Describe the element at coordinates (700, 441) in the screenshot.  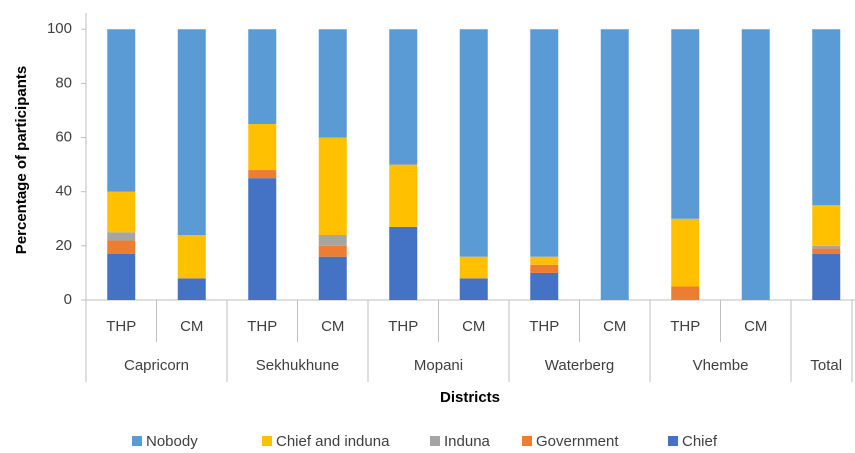
I see `legend-label: Chief` at that location.